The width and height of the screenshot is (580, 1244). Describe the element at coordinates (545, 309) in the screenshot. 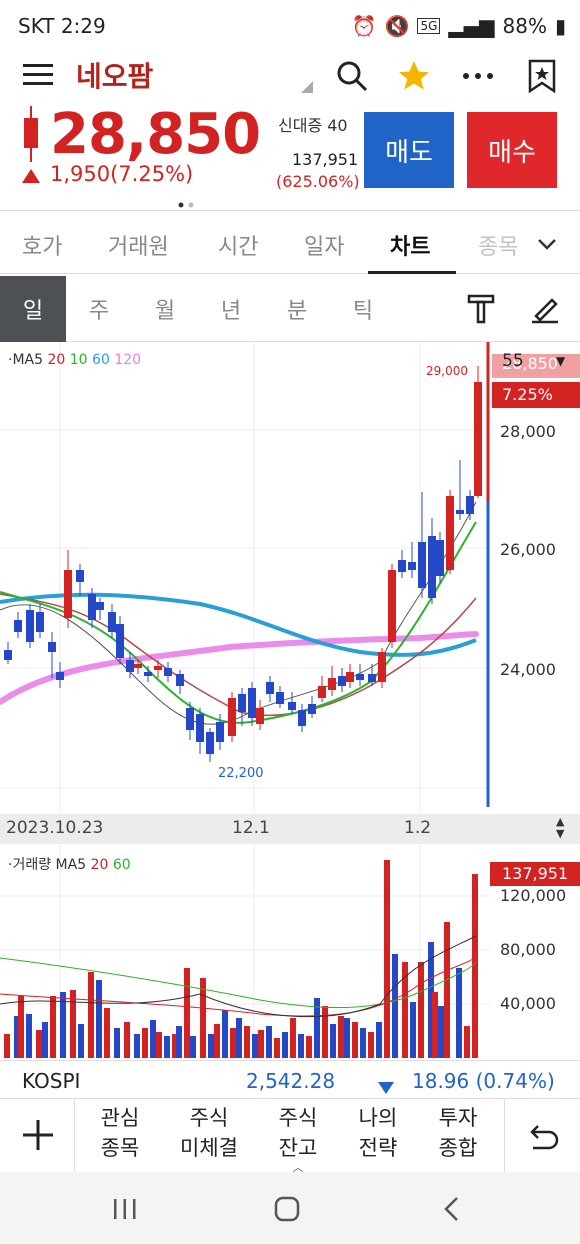

I see `draw-tool-icon` at that location.